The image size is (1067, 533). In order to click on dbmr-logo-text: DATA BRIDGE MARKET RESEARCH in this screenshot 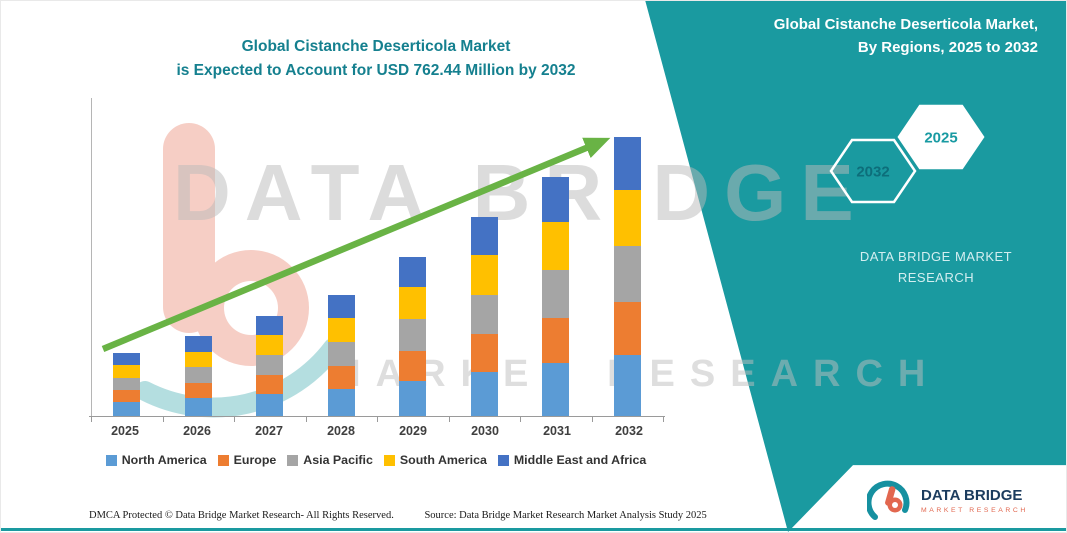, I will do `click(974, 500)`.